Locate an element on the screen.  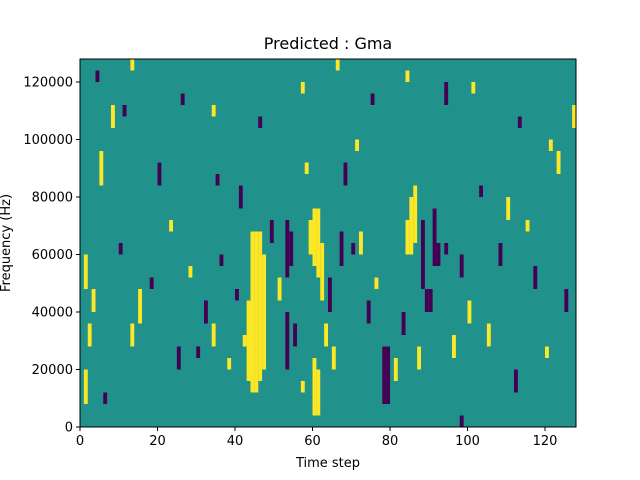
x-tick-label: 120 is located at coordinates (545, 441).